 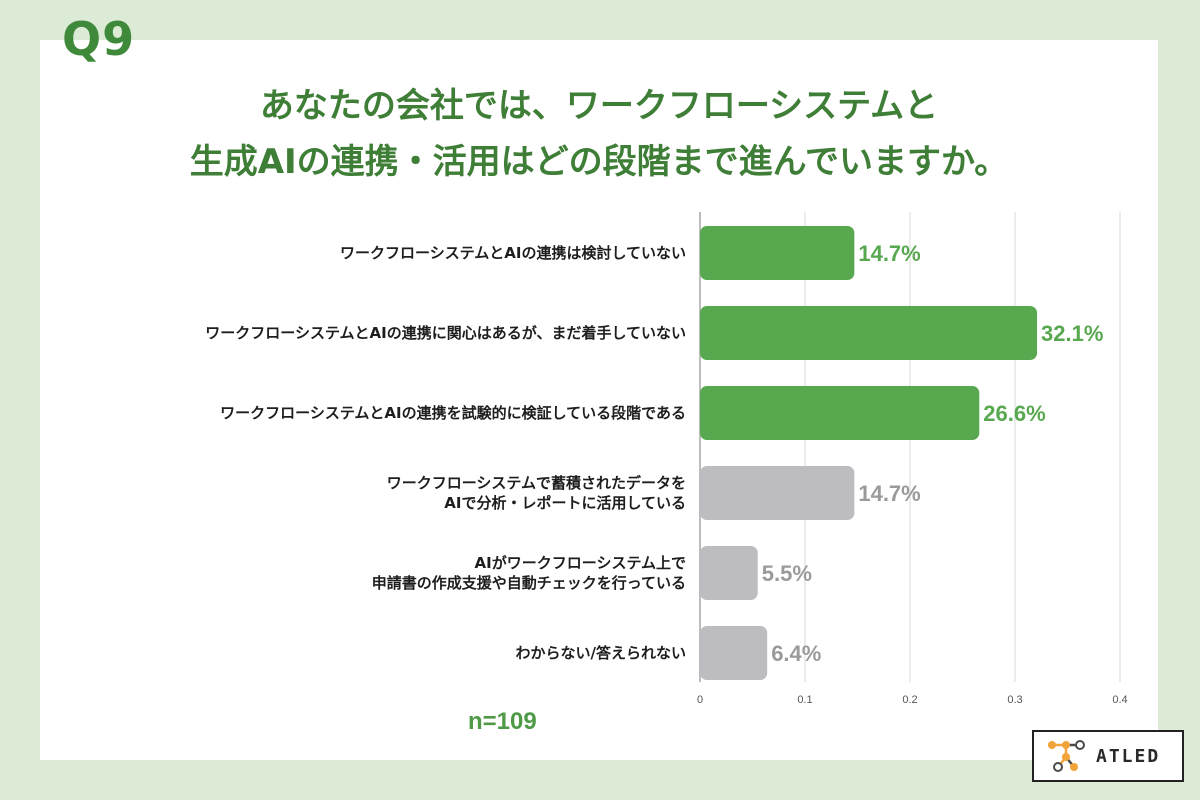 I want to click on category-label: AIで分析・レポートに活用している, so click(x=565, y=503).